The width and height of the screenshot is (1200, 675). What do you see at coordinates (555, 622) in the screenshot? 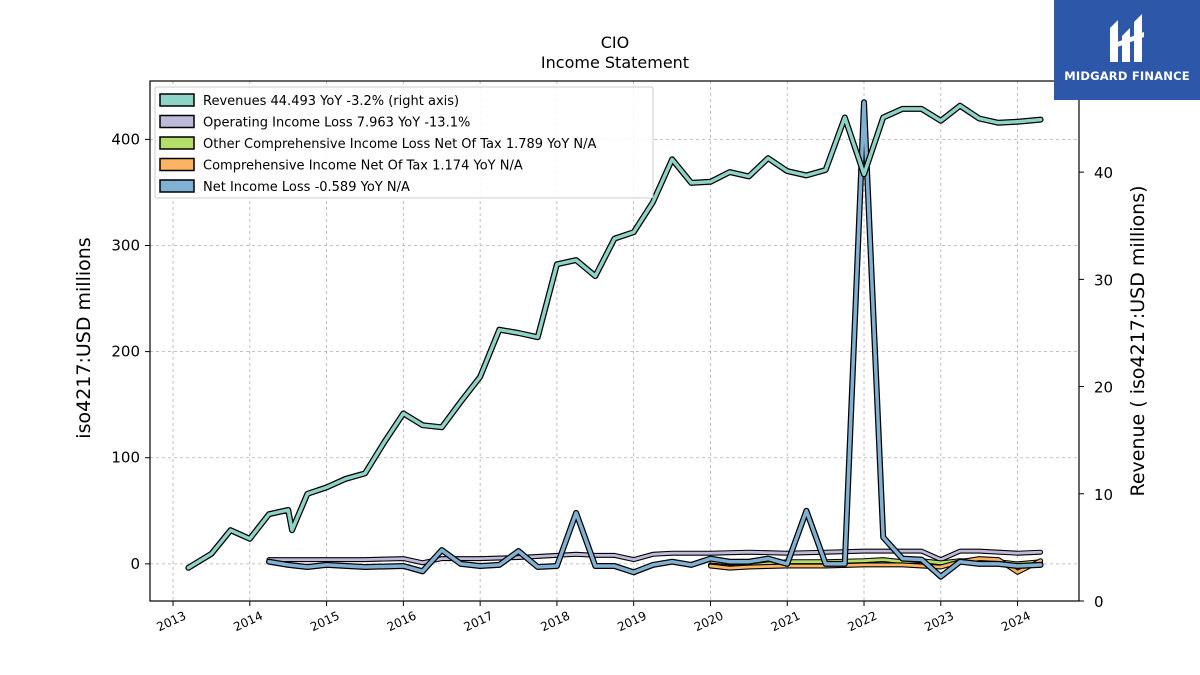
I see `x-tick-label: 2018` at bounding box center [555, 622].